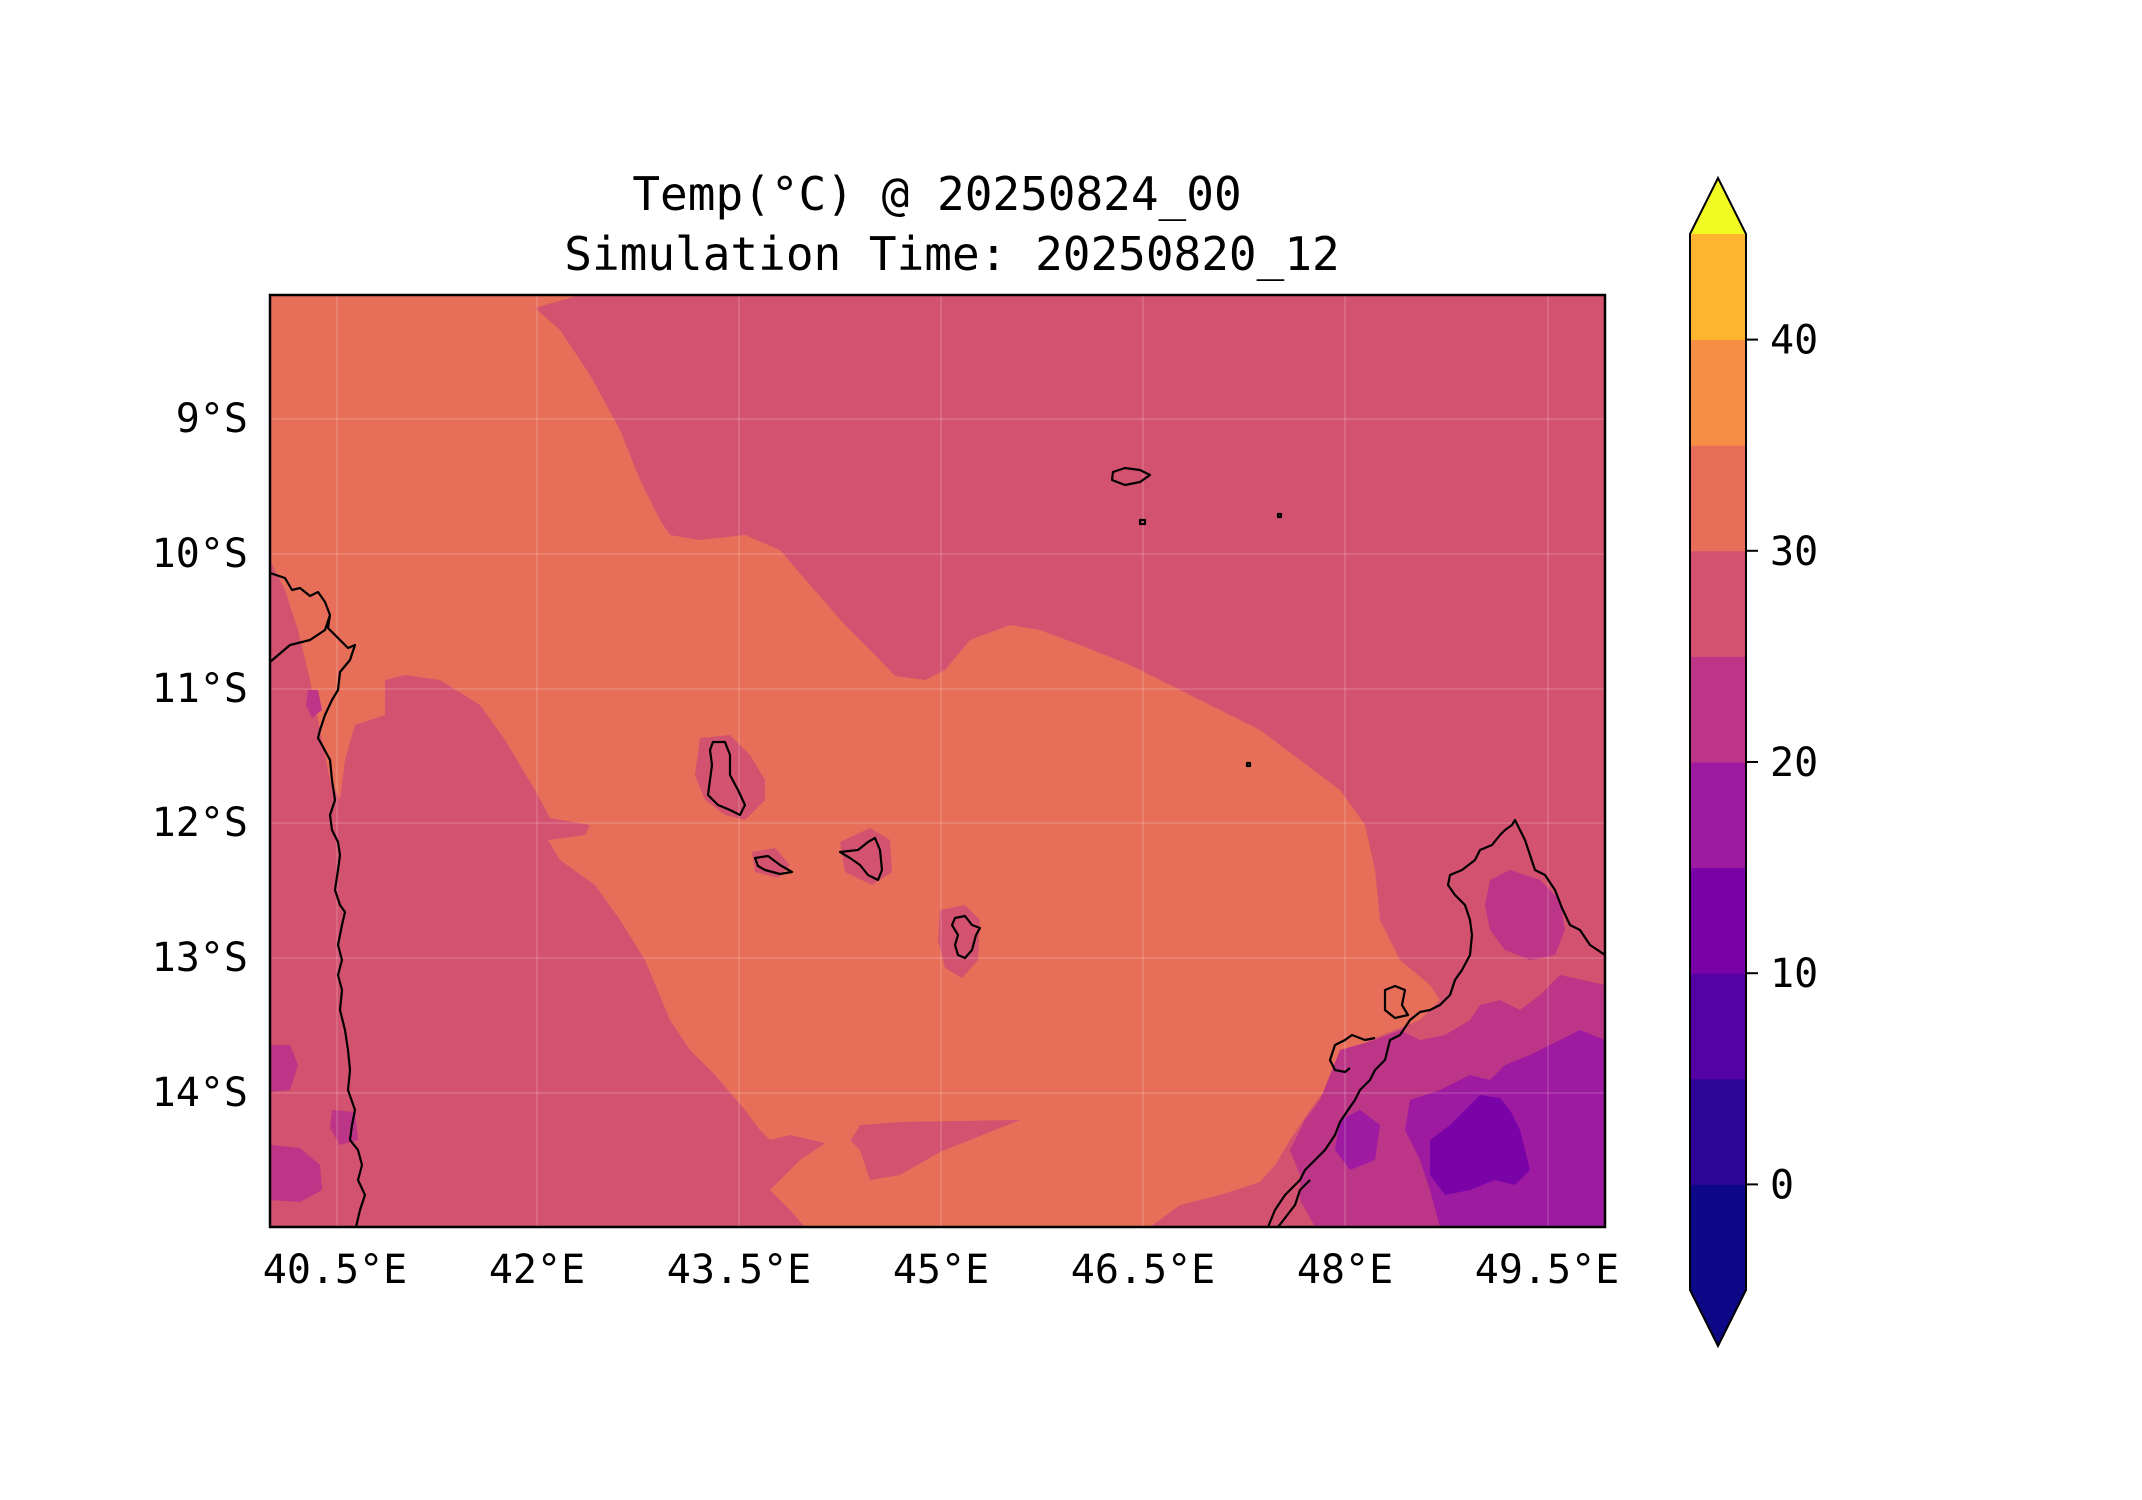 The image size is (2142, 1500). What do you see at coordinates (212, 419) in the screenshot?
I see `lat-tick-label: 9°S` at bounding box center [212, 419].